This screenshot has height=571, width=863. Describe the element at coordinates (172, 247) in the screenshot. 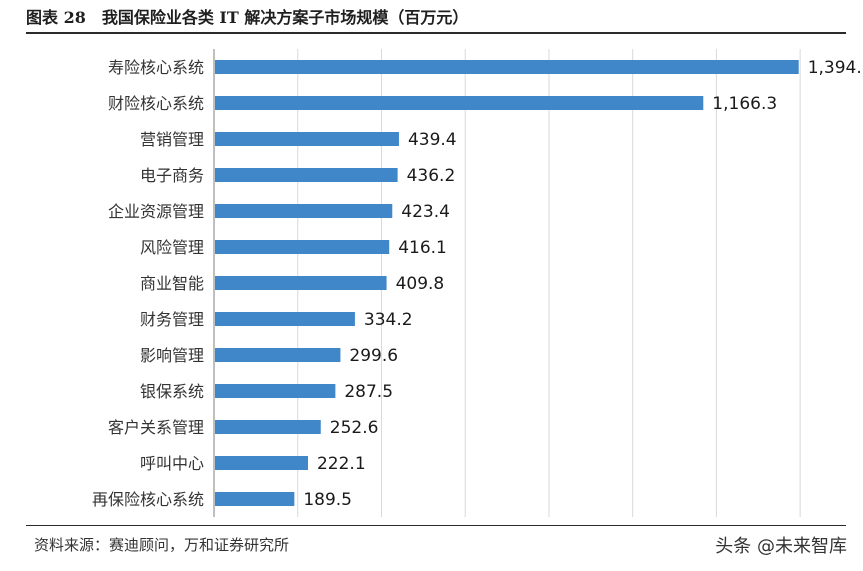

I see `category-label: 风险管理` at that location.